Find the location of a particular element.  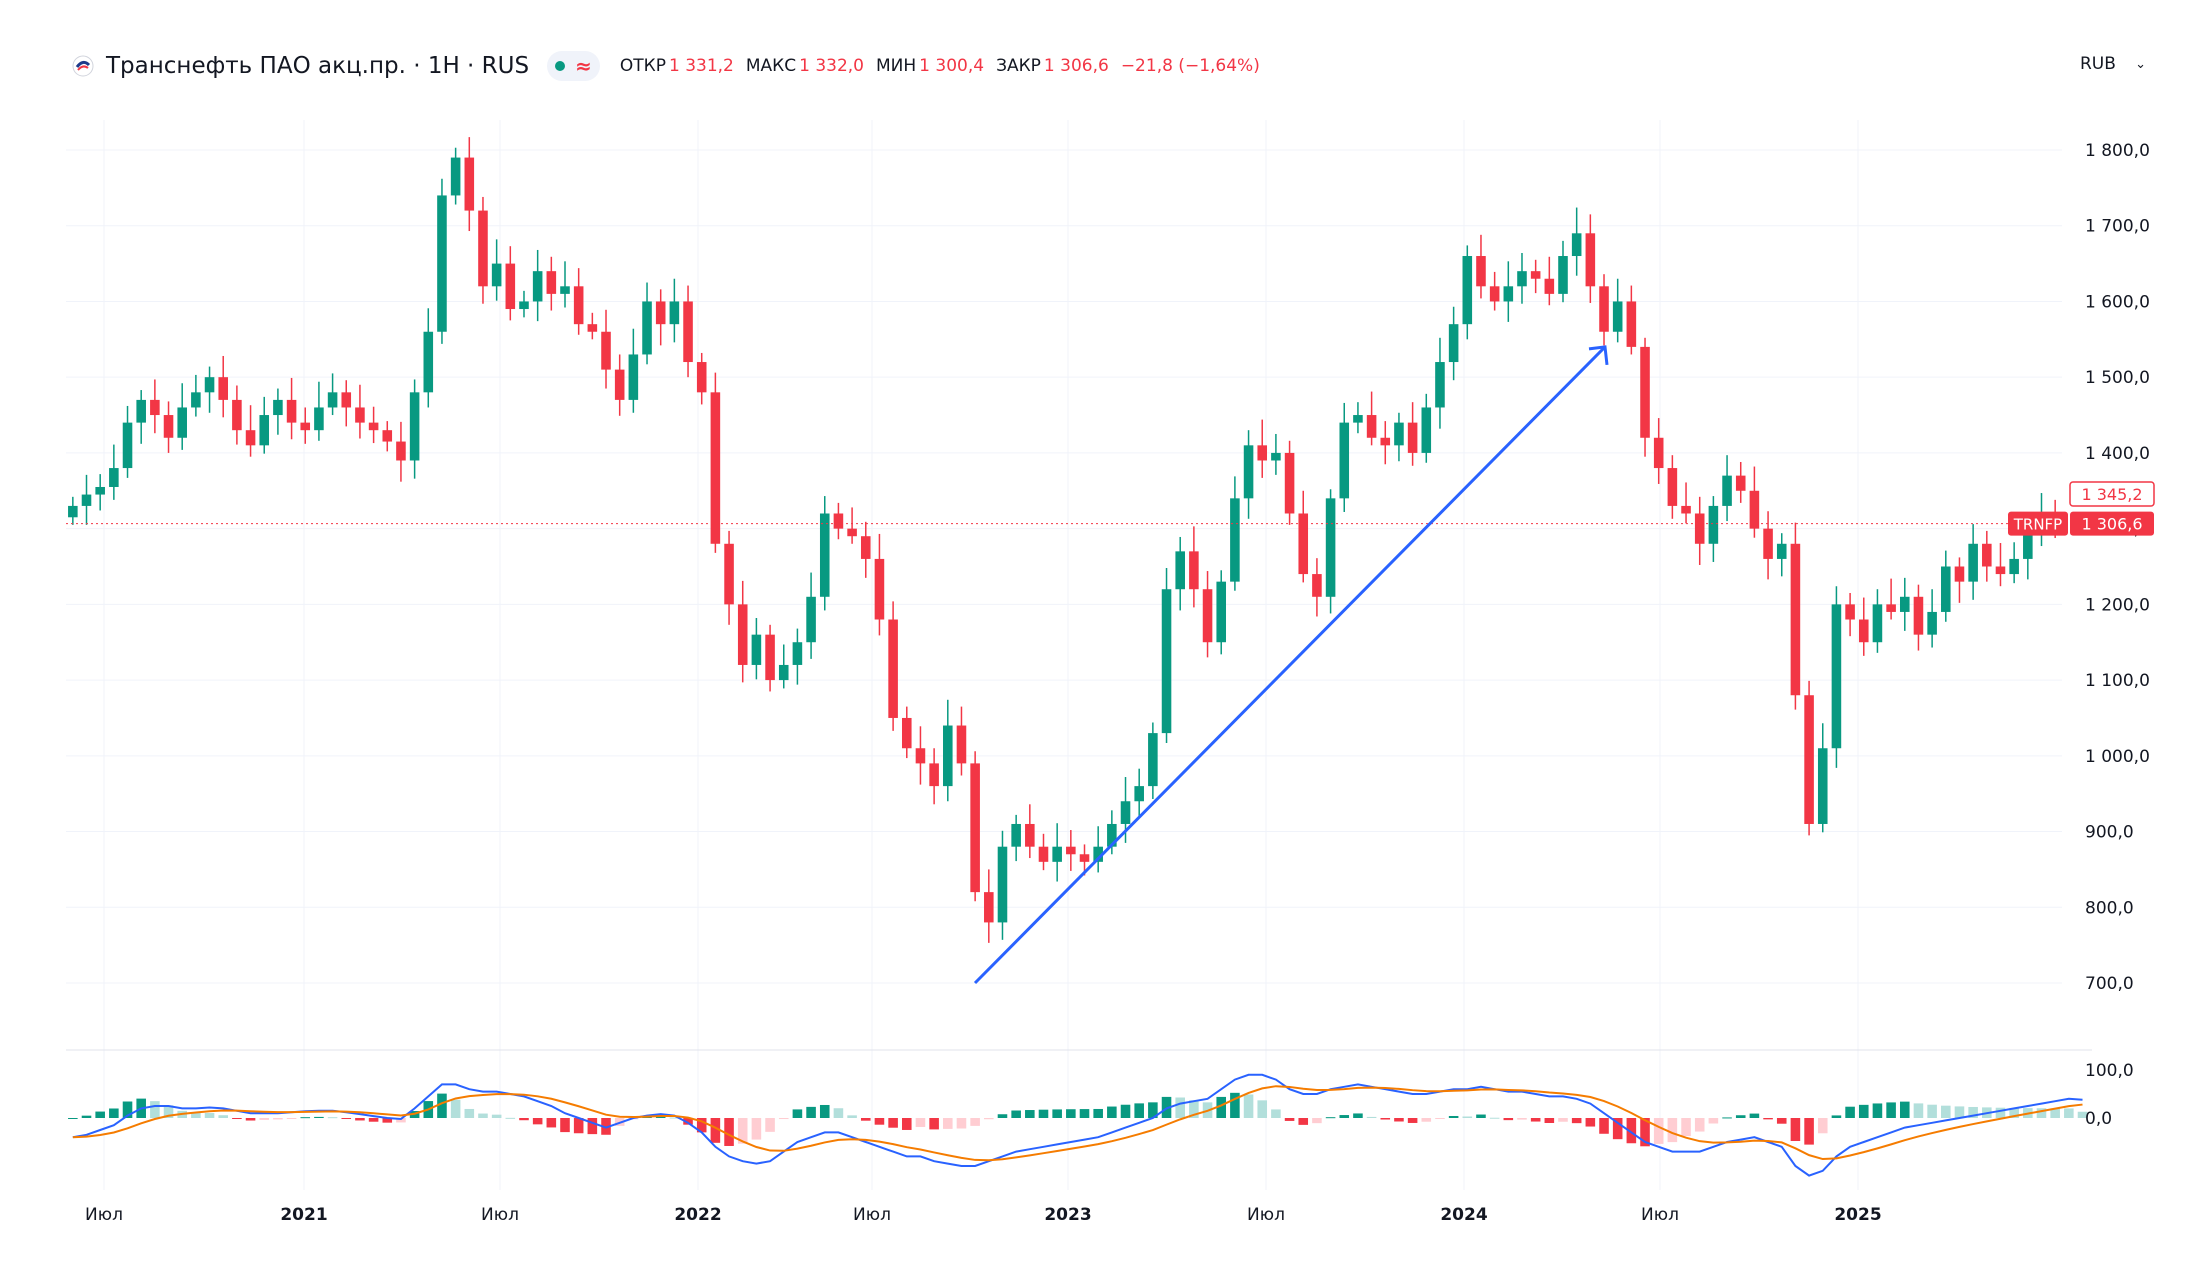

last-price-tag is located at coordinates (2112, 523).